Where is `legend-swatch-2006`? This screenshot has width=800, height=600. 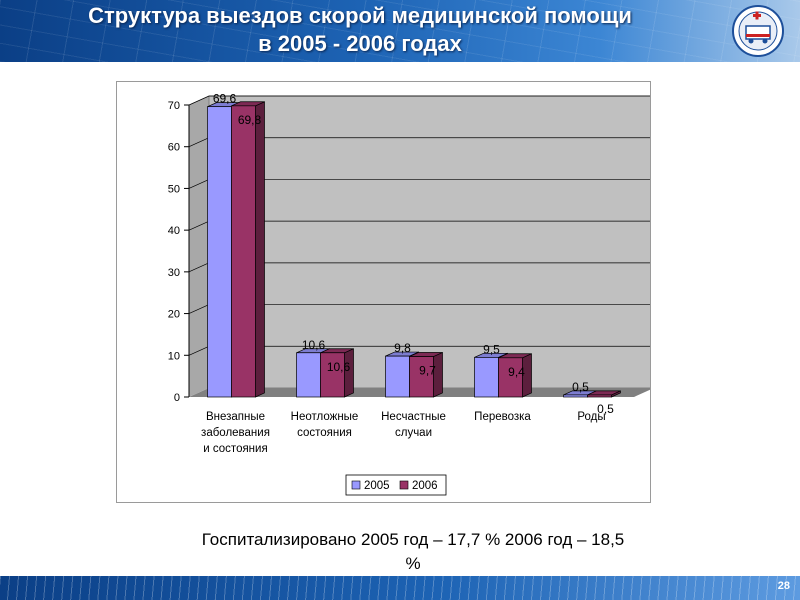
legend-swatch-2006 is located at coordinates (404, 485).